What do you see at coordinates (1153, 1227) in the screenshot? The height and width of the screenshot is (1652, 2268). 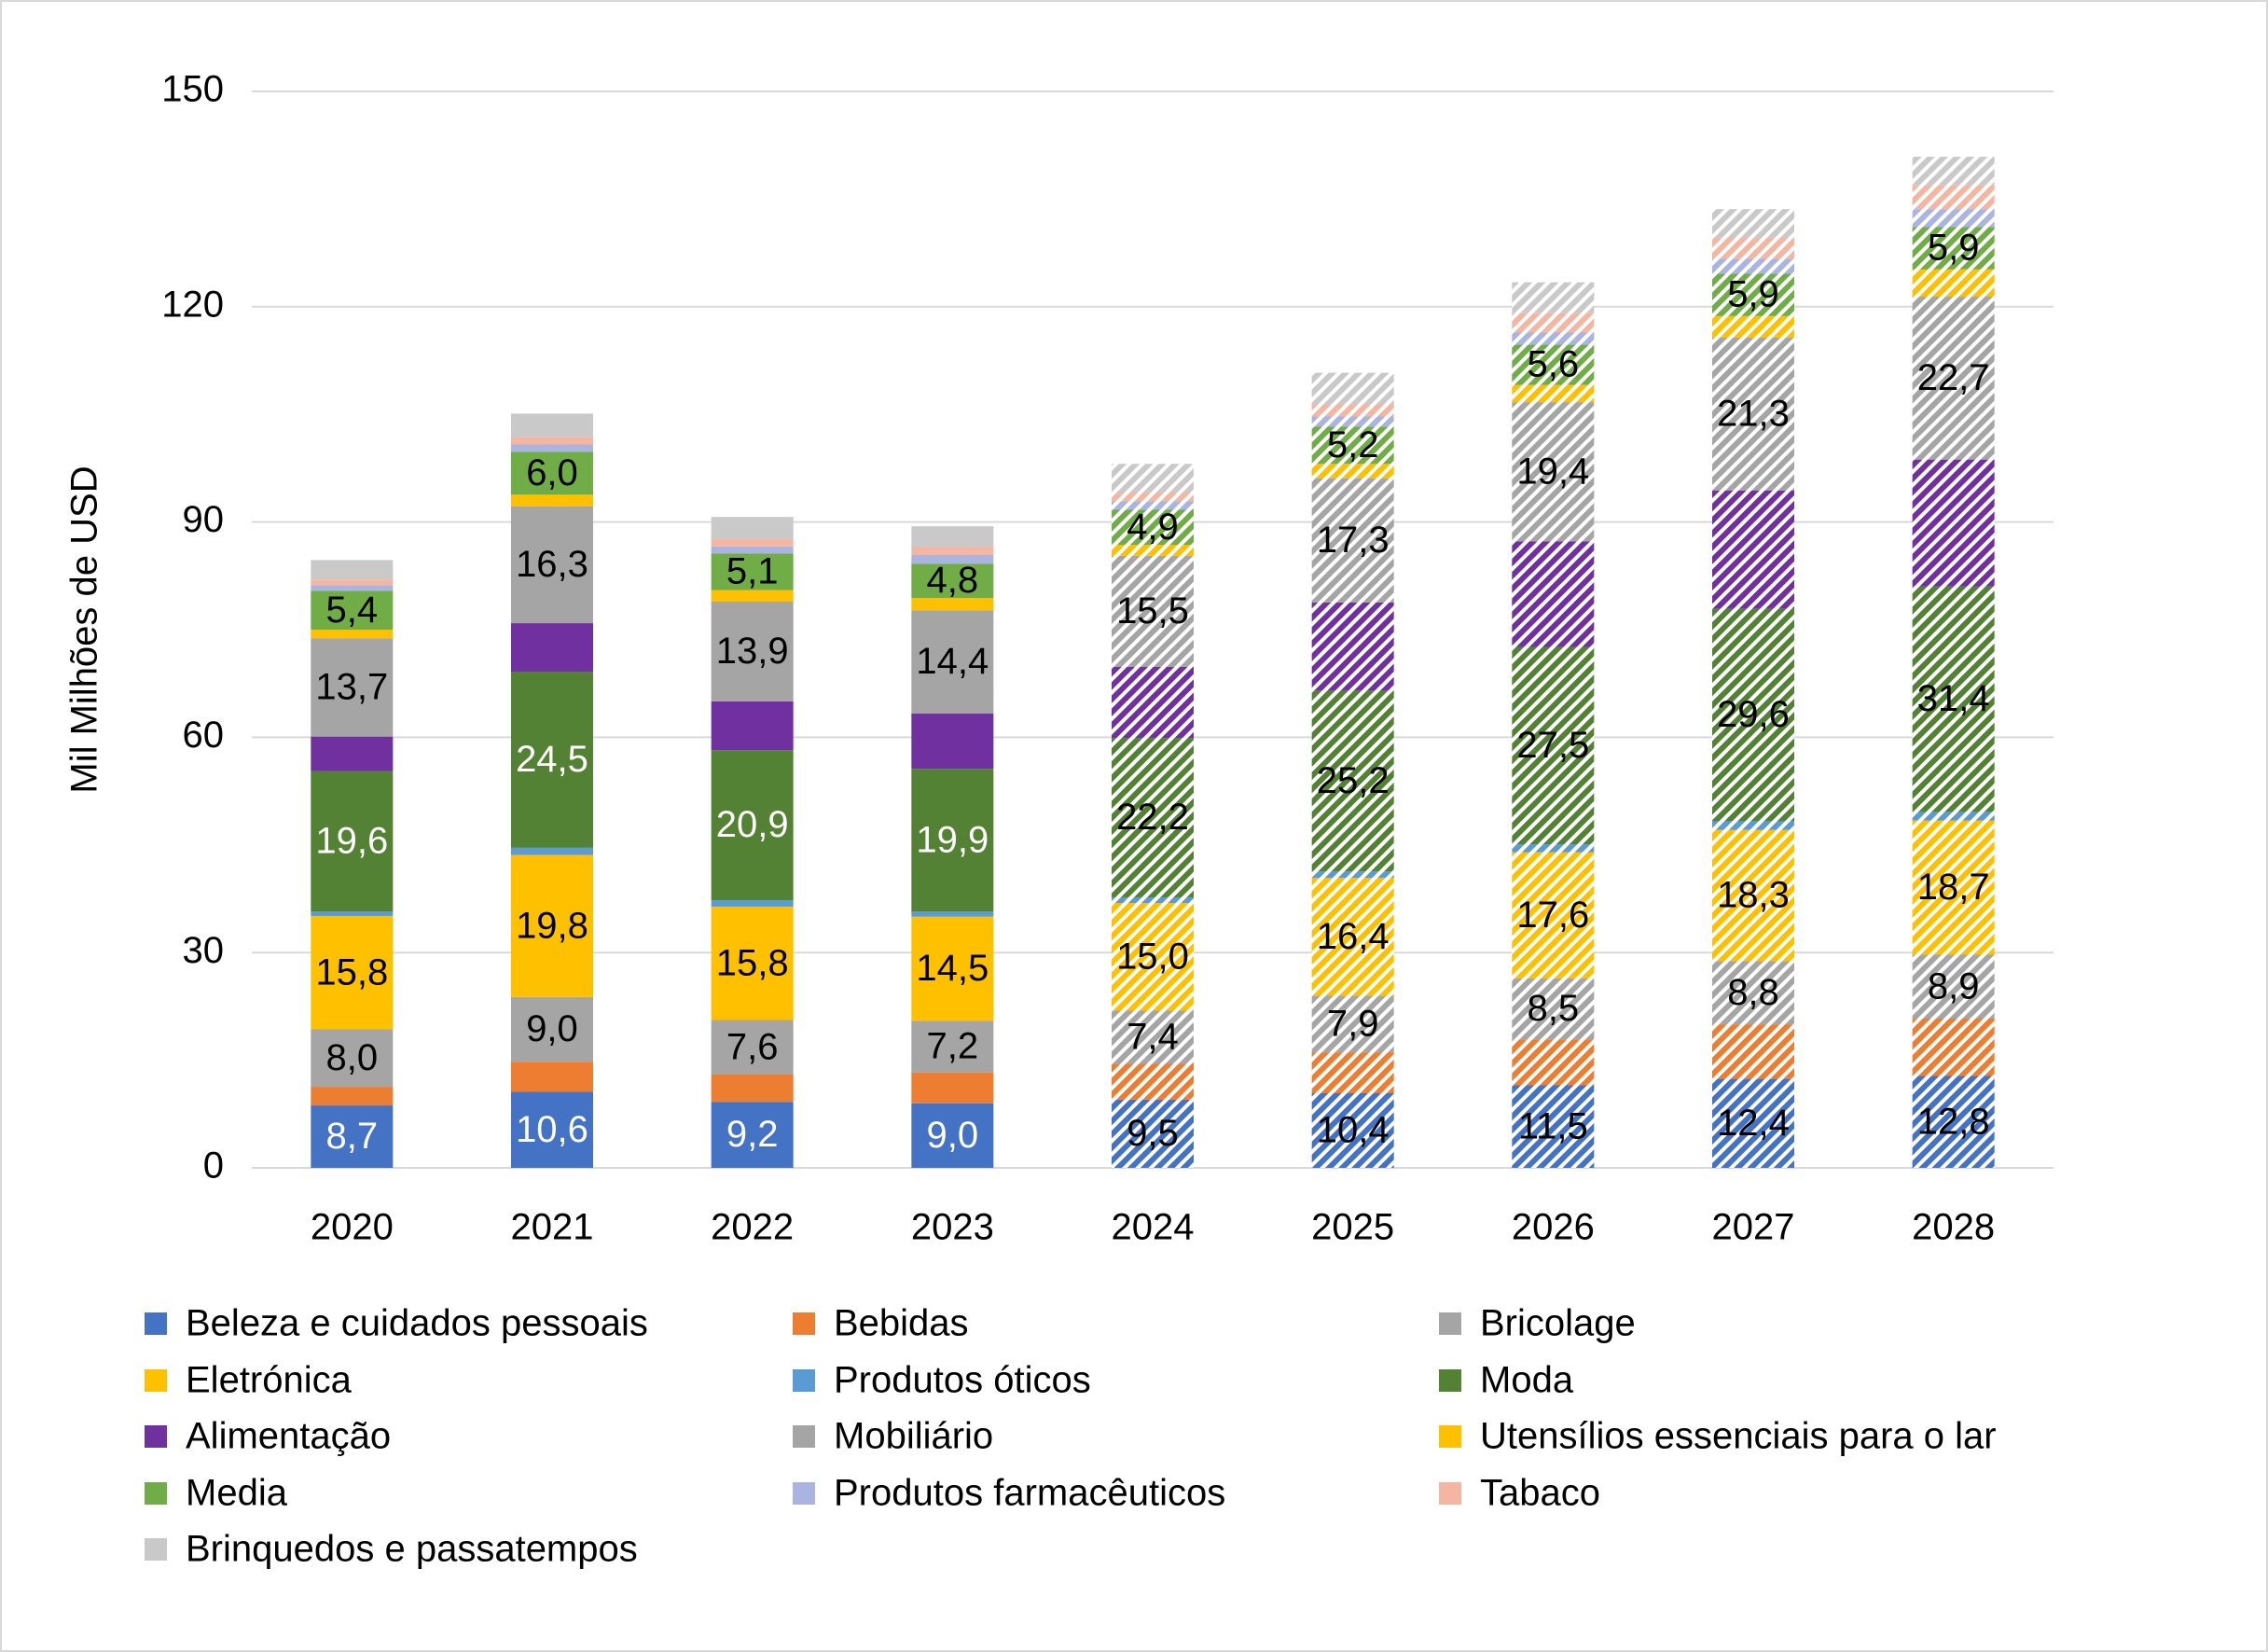 I see `x-tick-label: 2024` at bounding box center [1153, 1227].